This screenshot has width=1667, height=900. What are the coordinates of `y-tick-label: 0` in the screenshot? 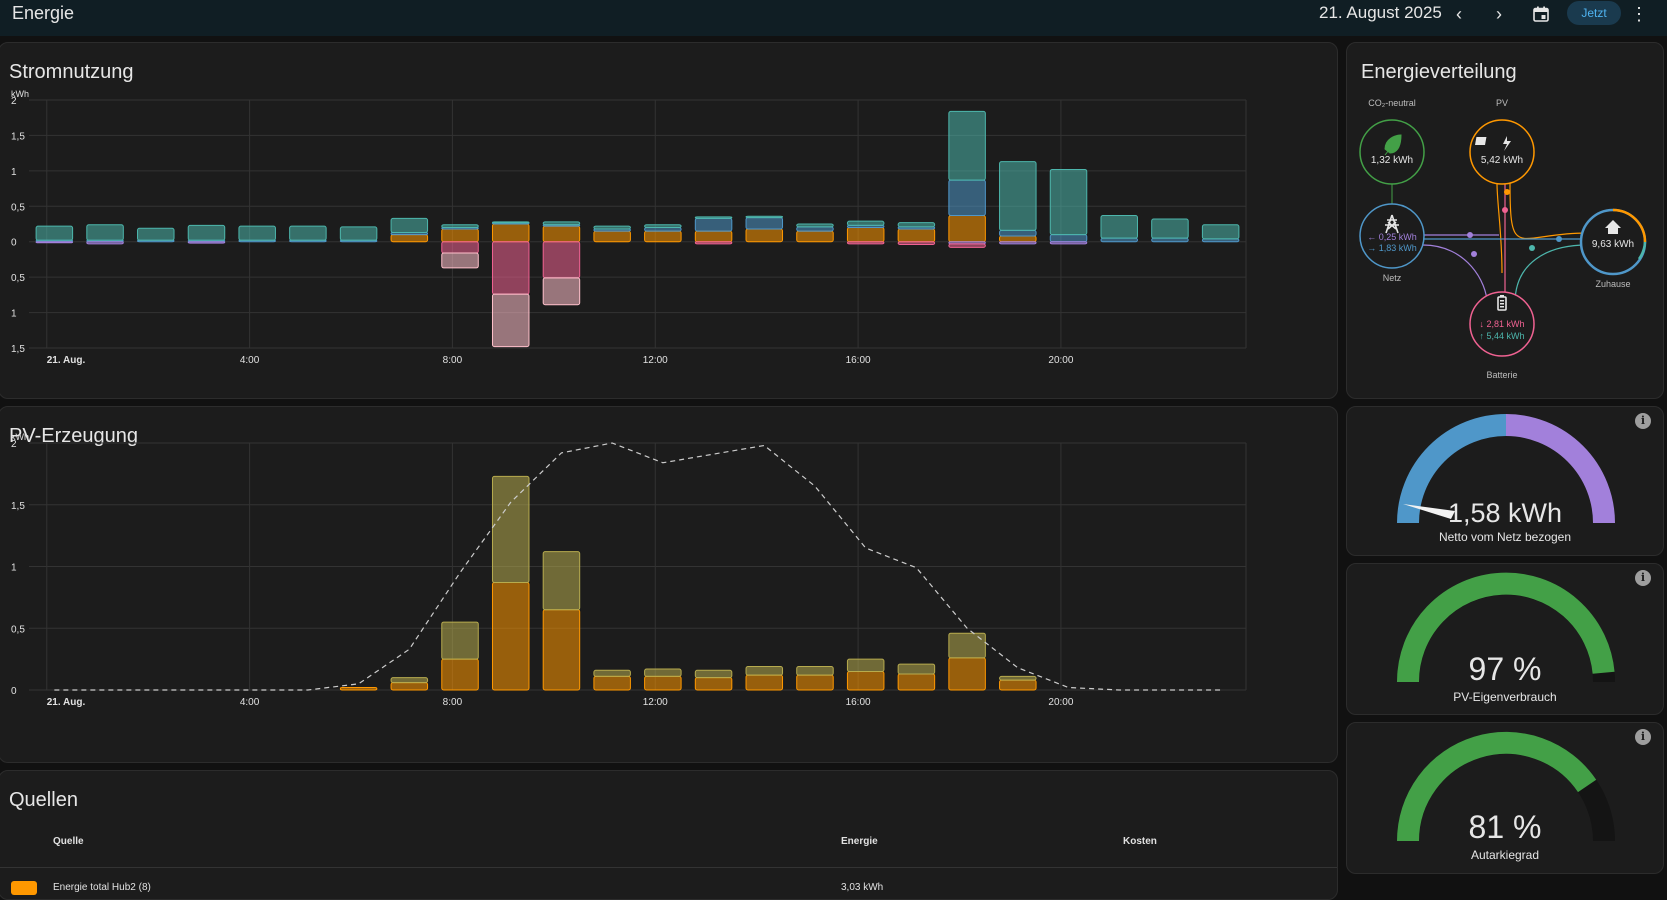 It's located at (14, 243).